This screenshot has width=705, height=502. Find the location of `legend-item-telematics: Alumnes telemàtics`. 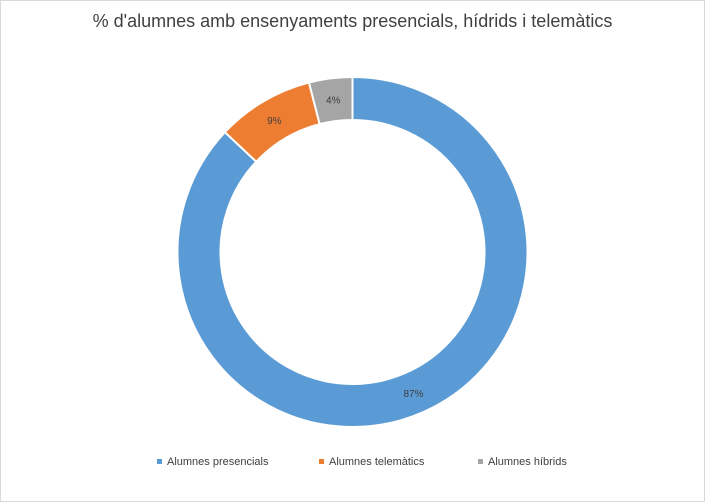

legend-item-telematics: Alumnes telemàtics is located at coordinates (371, 462).